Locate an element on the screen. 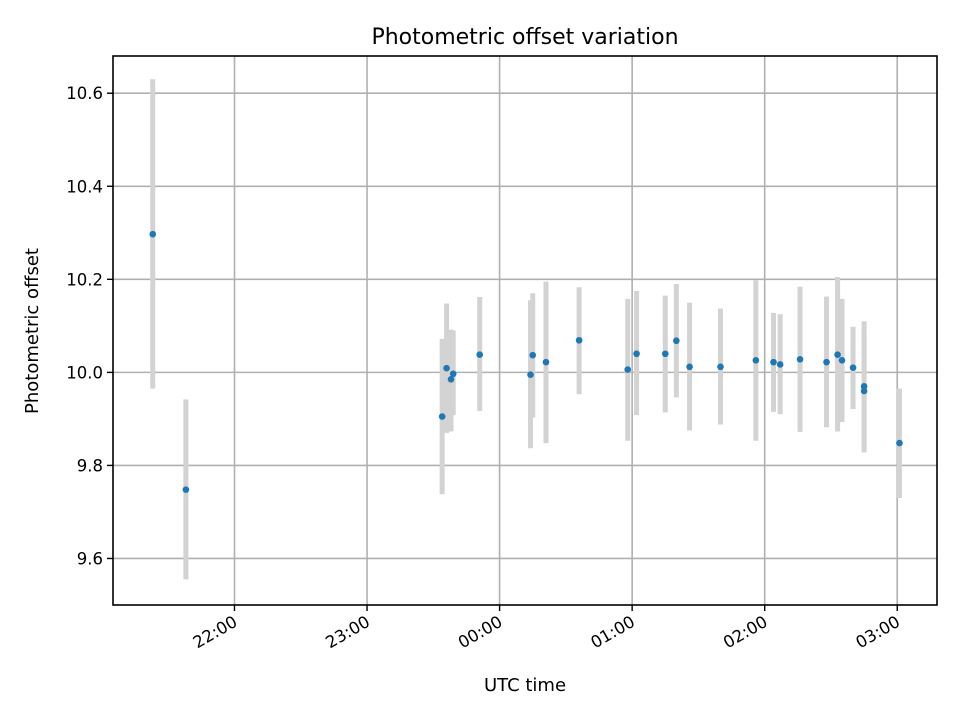  y-tick-label: 10.6 is located at coordinates (84, 93).